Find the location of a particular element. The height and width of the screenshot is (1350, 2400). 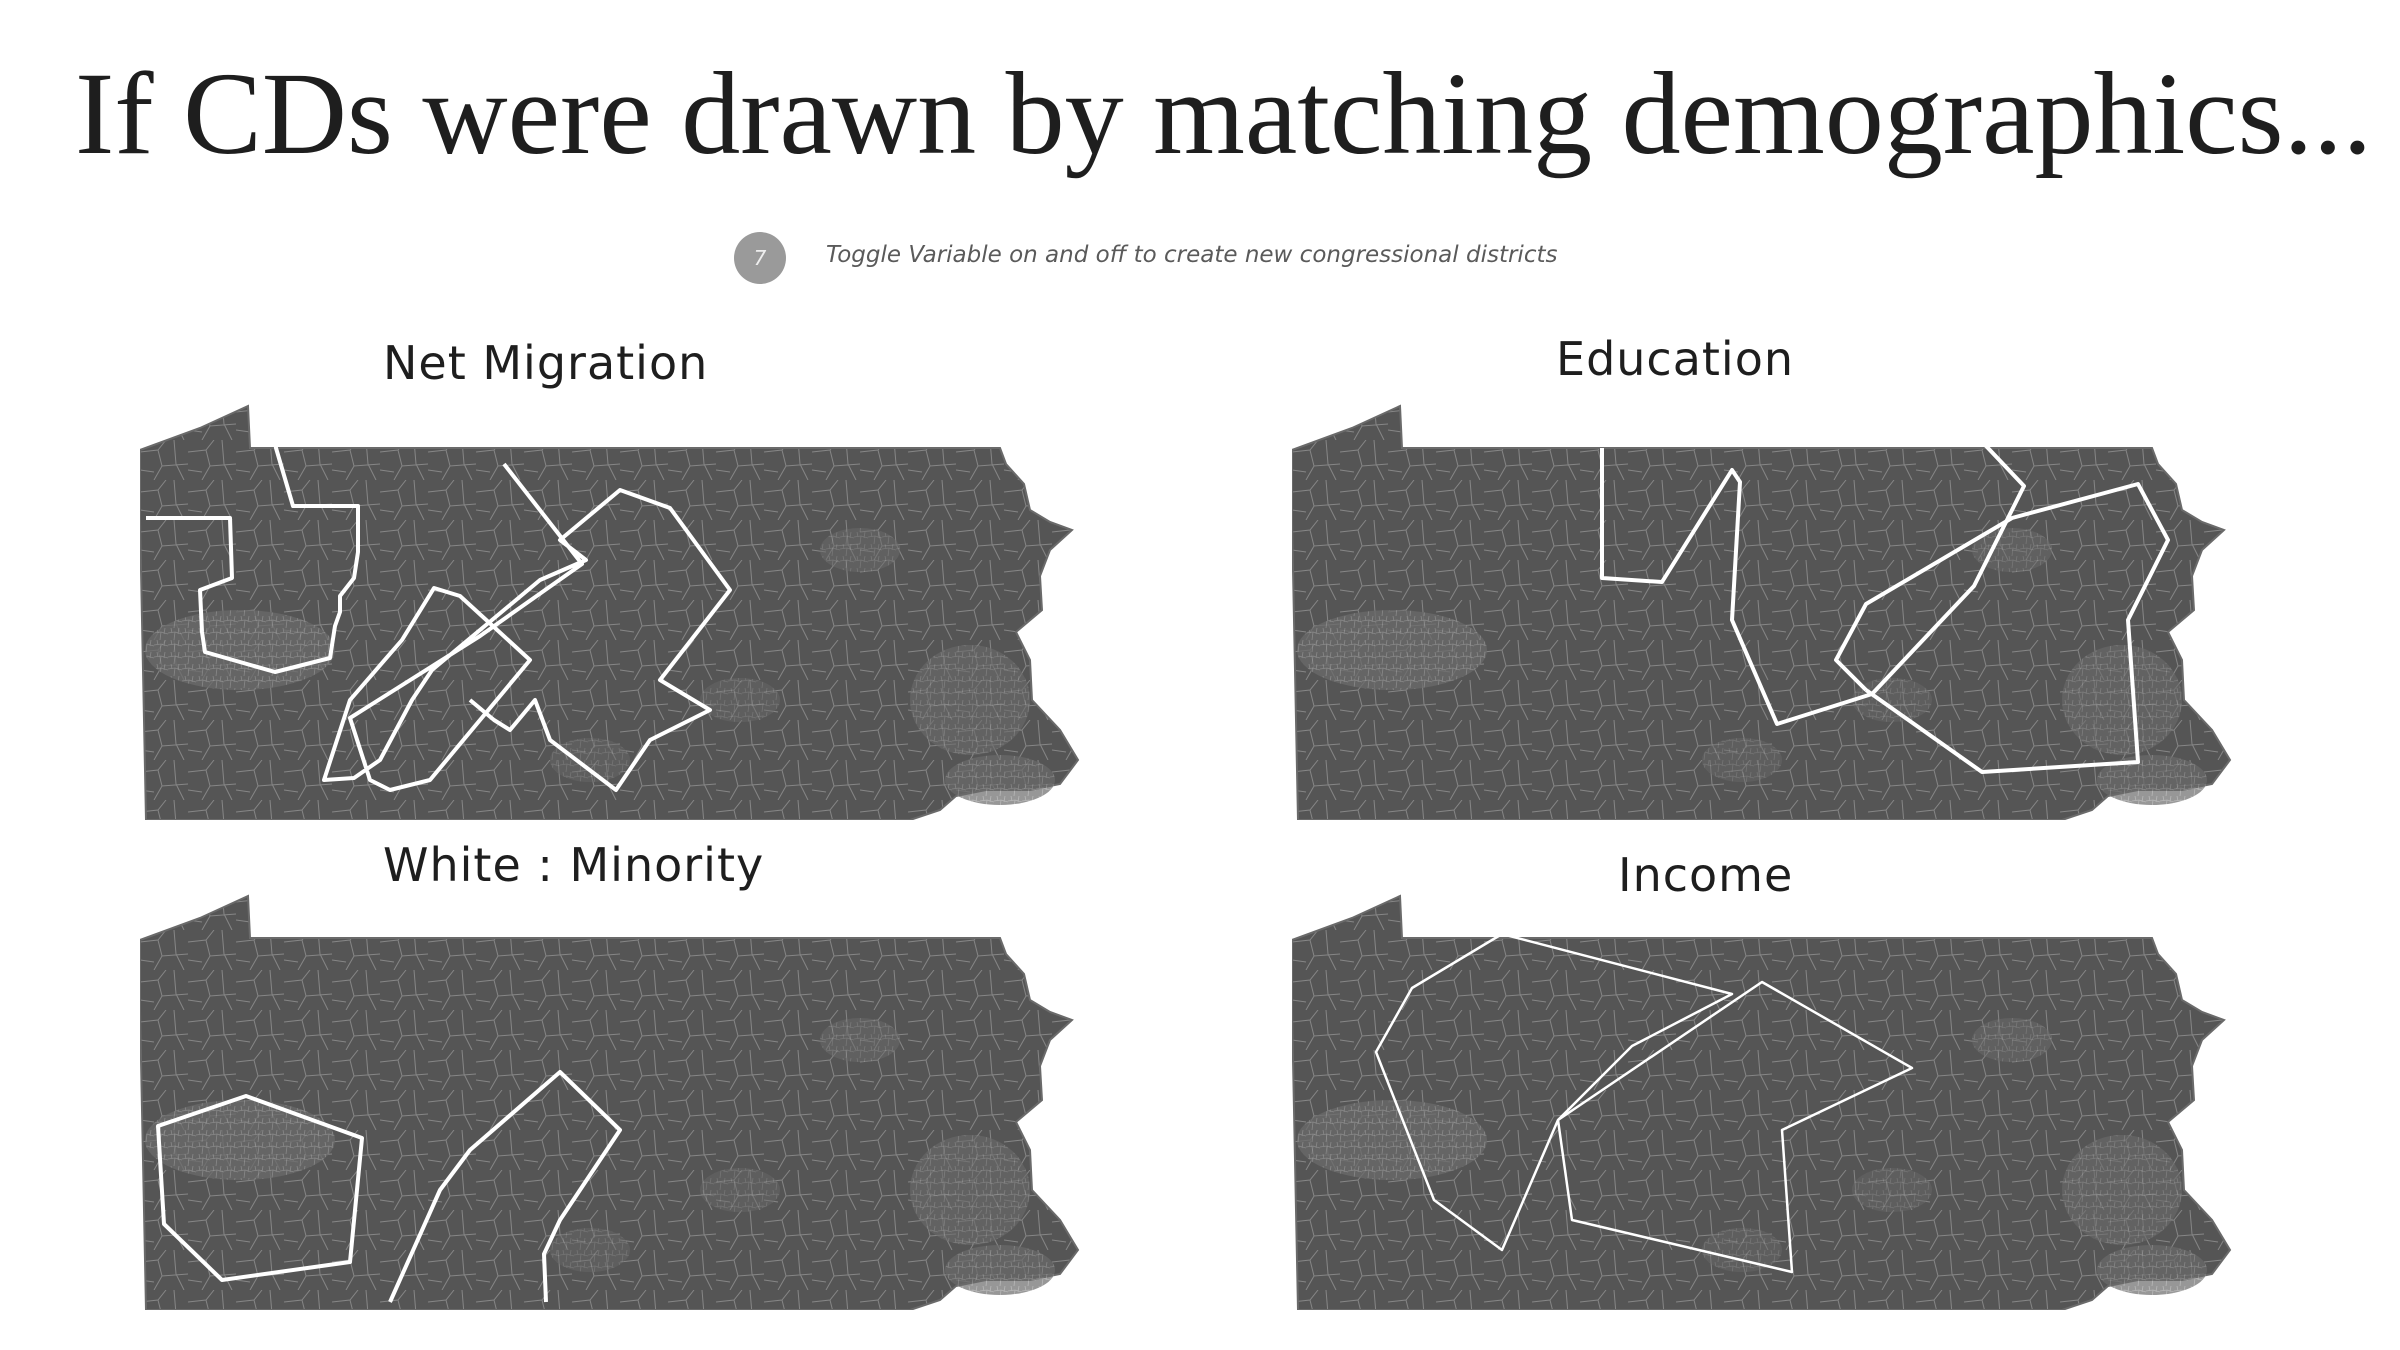

map-white-minority is located at coordinates (620, 1100).